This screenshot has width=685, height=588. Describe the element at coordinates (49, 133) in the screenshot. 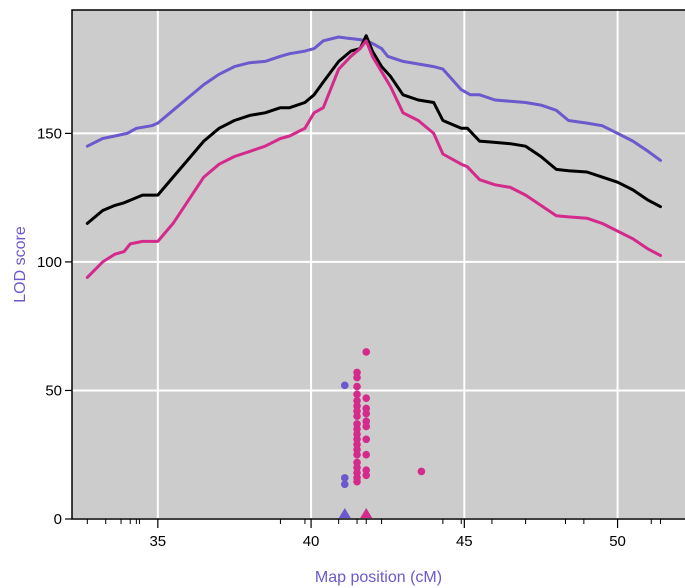

I see `y-tick-label: 150` at that location.